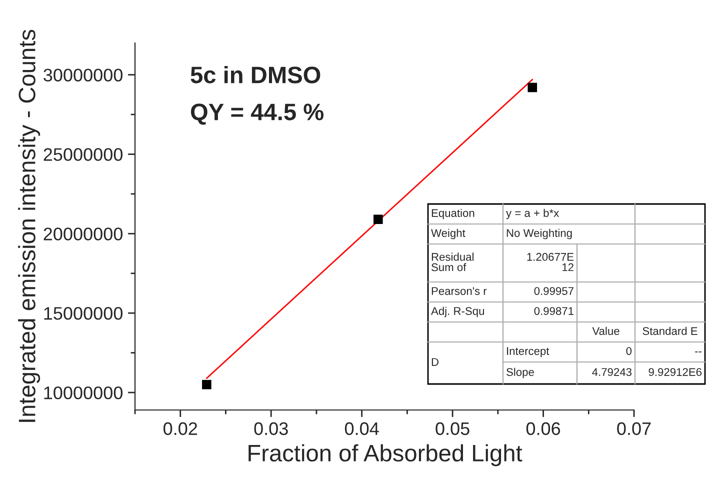  Describe the element at coordinates (543, 429) in the screenshot. I see `x-tick-label: 0.06` at that location.